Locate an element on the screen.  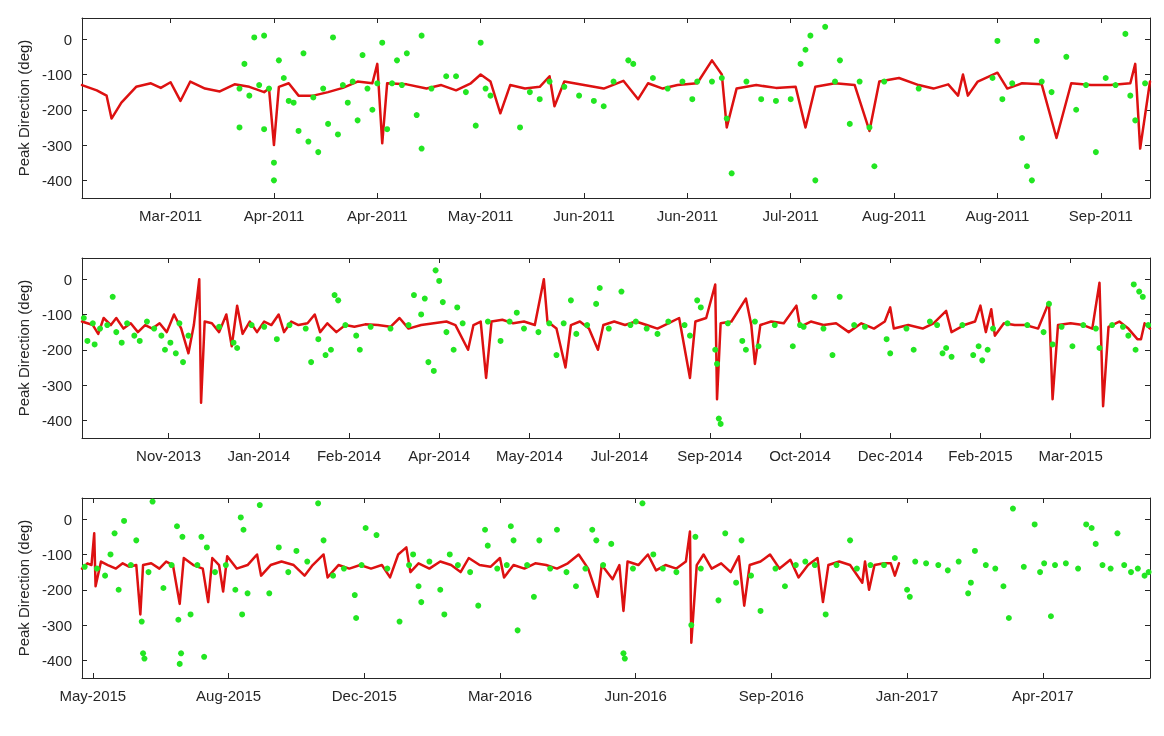
x-tick-label: Aug-2015 is located at coordinates (229, 695).